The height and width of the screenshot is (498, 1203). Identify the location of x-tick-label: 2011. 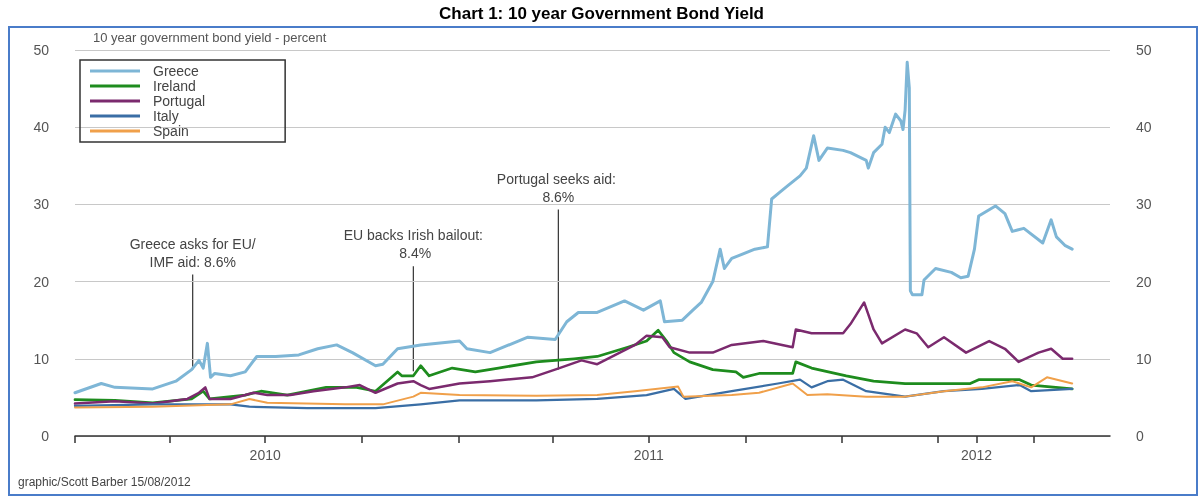
(648, 455).